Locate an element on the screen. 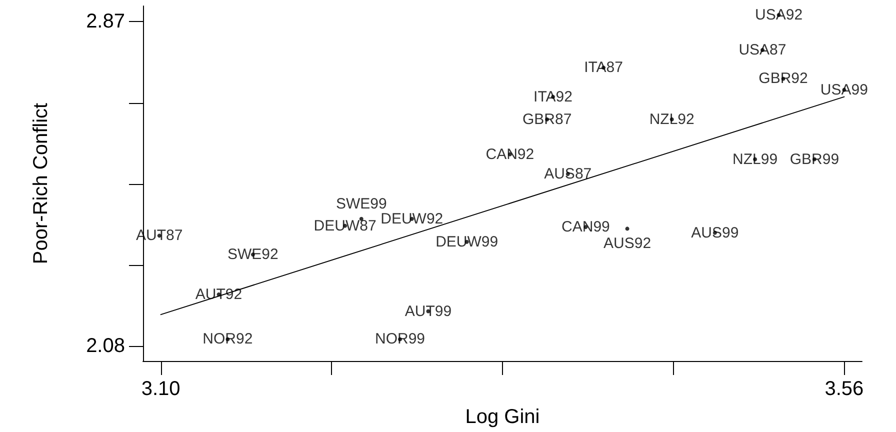  data-label: AUS87 is located at coordinates (568, 174).